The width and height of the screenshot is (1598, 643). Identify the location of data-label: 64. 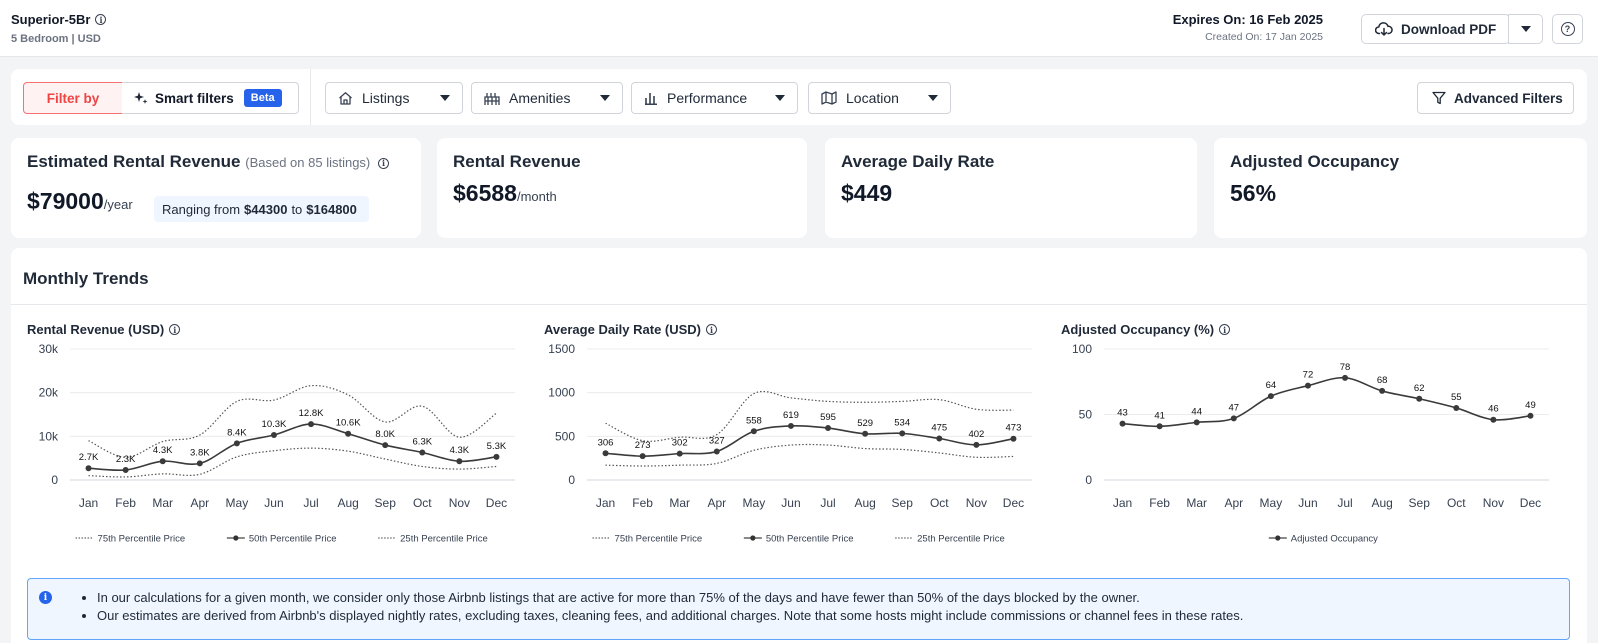
(1271, 385).